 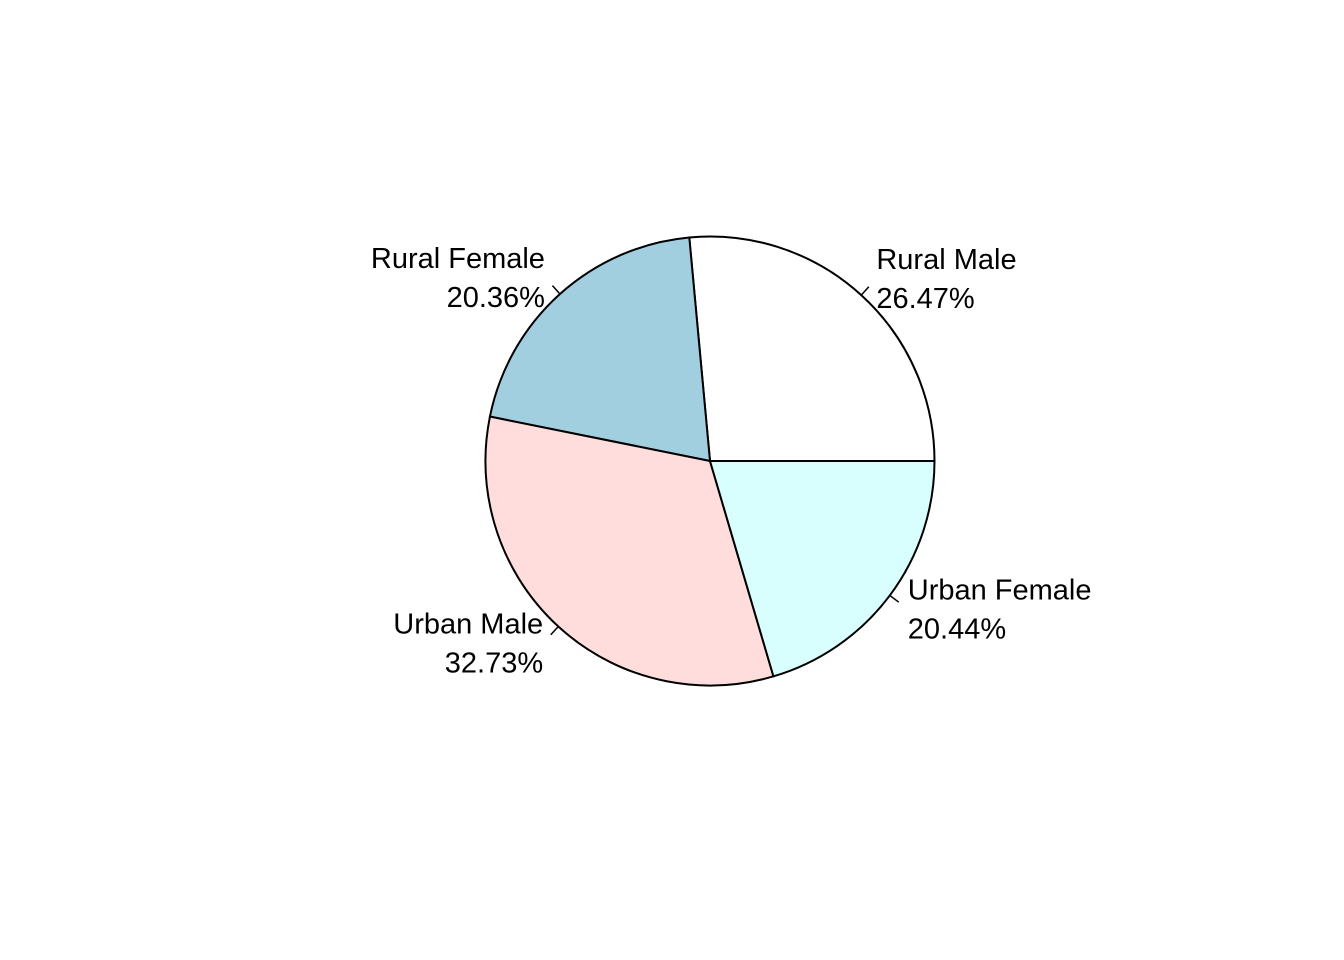 I want to click on slice-label-percent-rural-female: 20.36%, so click(x=496, y=298).